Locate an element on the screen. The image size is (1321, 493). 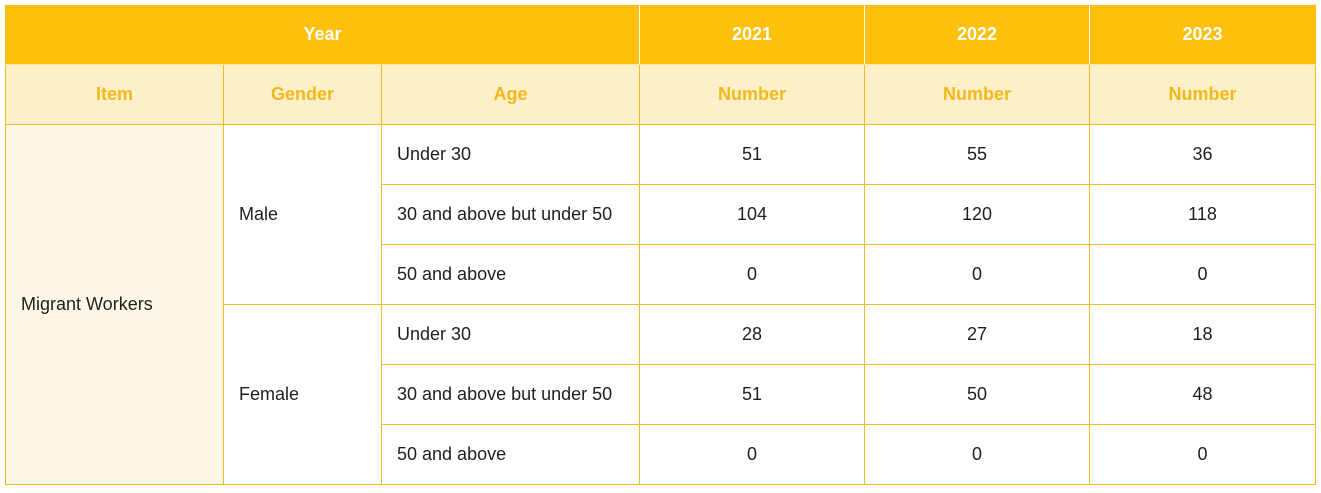
value-cell: 120 is located at coordinates (977, 214).